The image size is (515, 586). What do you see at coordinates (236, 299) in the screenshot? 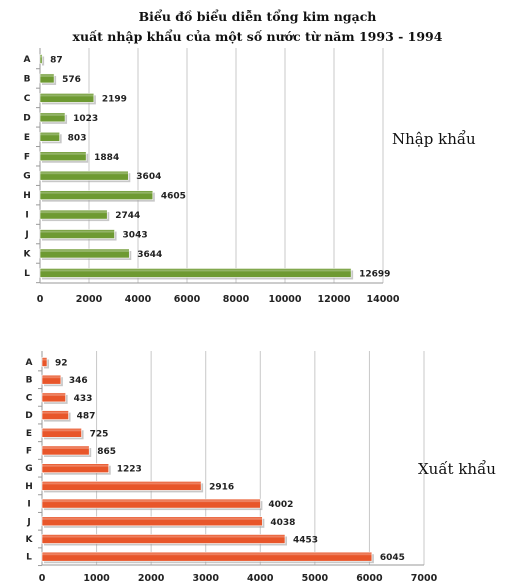
I see `x-tick-label: 8000` at bounding box center [236, 299].